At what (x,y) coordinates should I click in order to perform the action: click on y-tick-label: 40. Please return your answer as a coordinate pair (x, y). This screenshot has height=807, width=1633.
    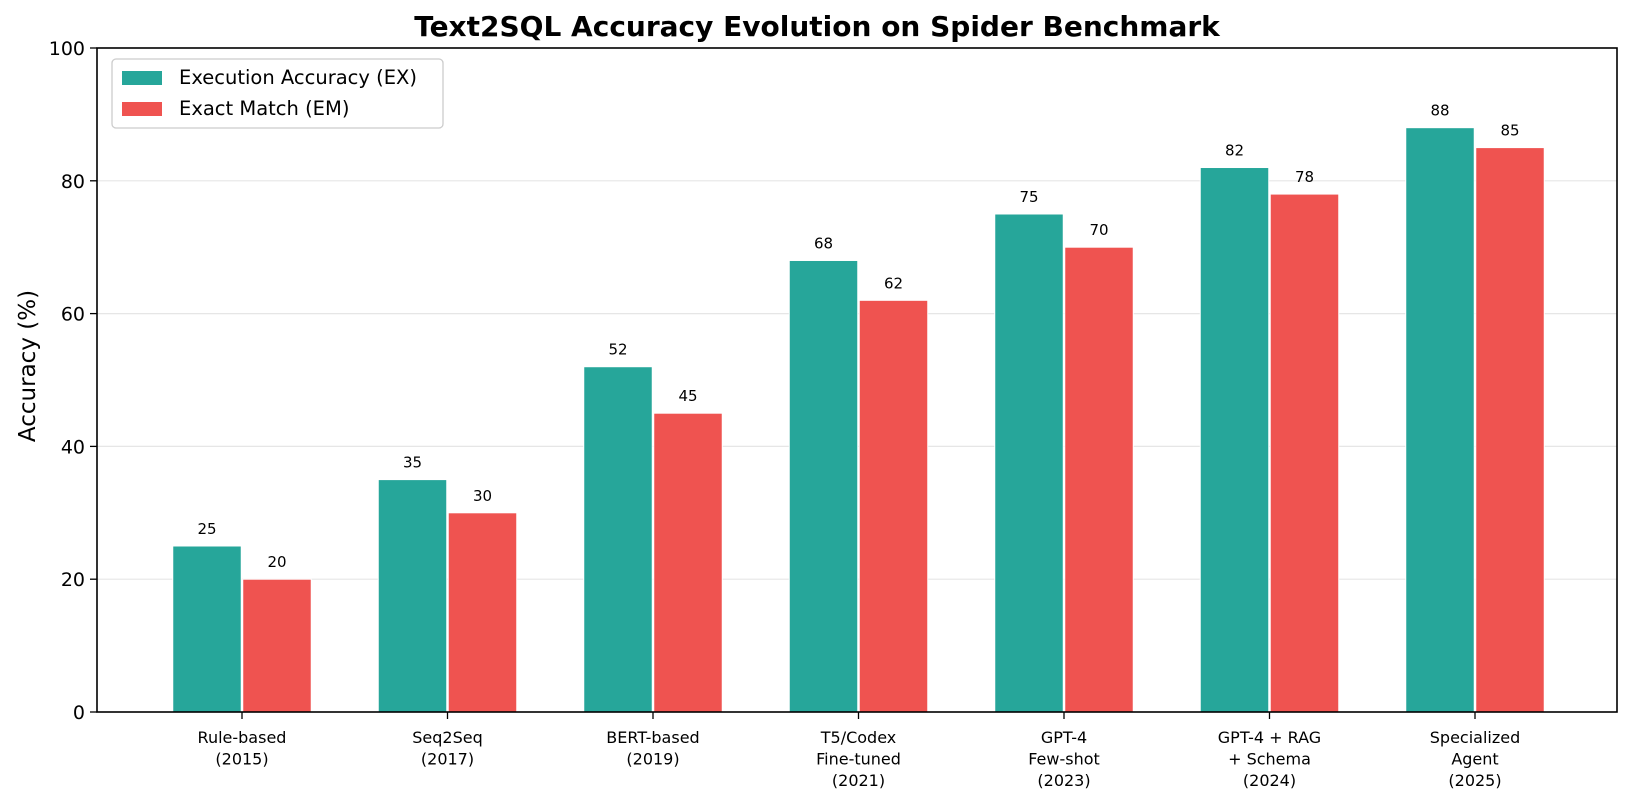
    Looking at the image, I should click on (73, 447).